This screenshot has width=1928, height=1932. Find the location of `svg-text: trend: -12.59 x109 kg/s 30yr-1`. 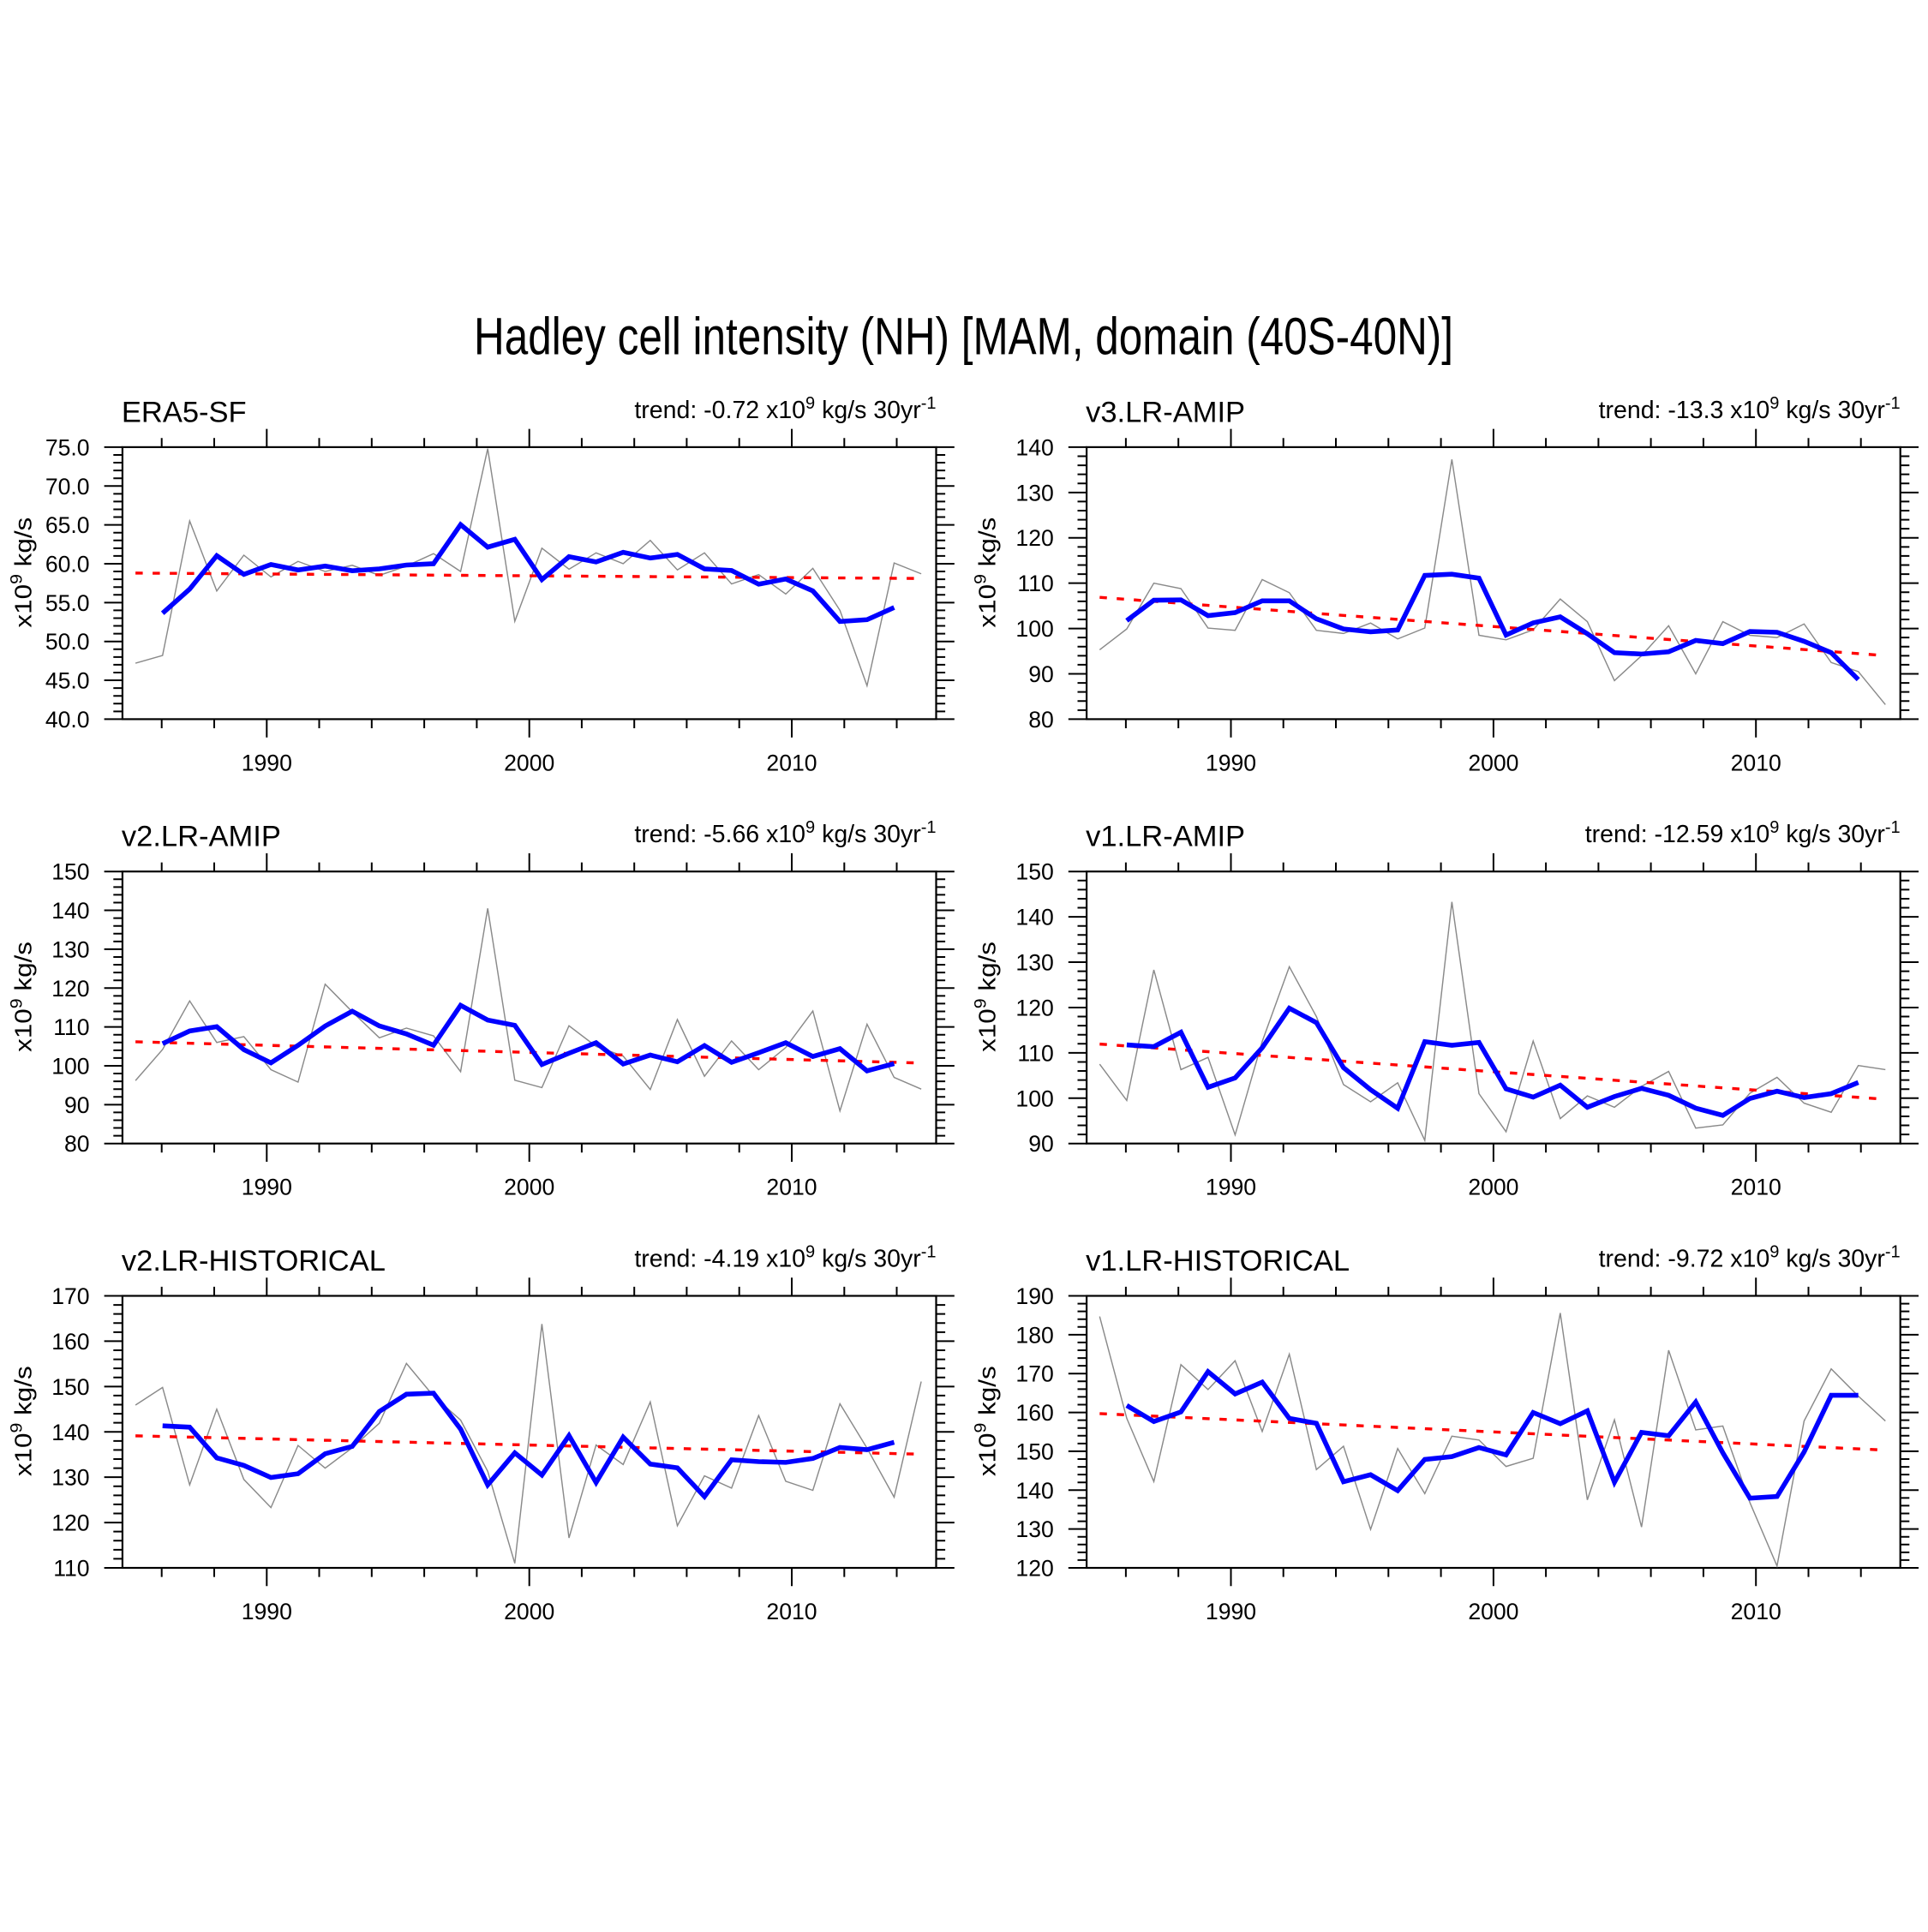

svg-text: trend: -12.59 x109 kg/s 30yr-1 is located at coordinates (1743, 833).